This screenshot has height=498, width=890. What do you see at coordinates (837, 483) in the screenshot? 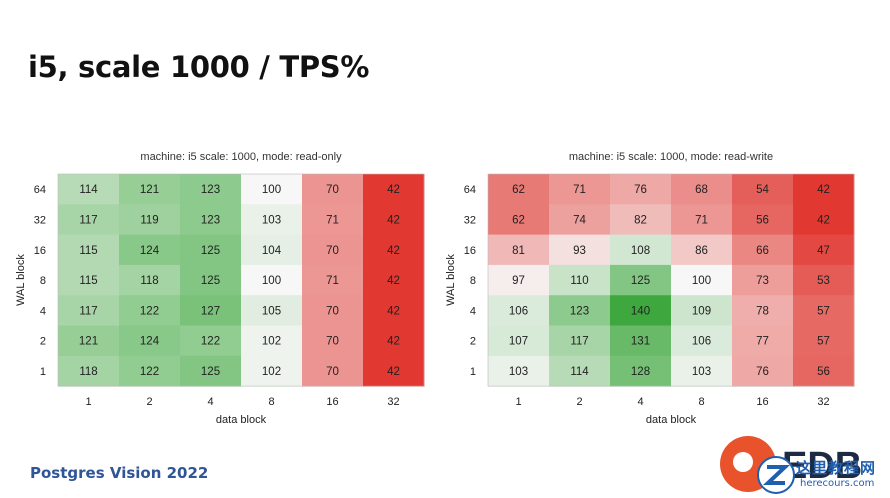
I see `watermark-sub: herecours.com` at bounding box center [837, 483].